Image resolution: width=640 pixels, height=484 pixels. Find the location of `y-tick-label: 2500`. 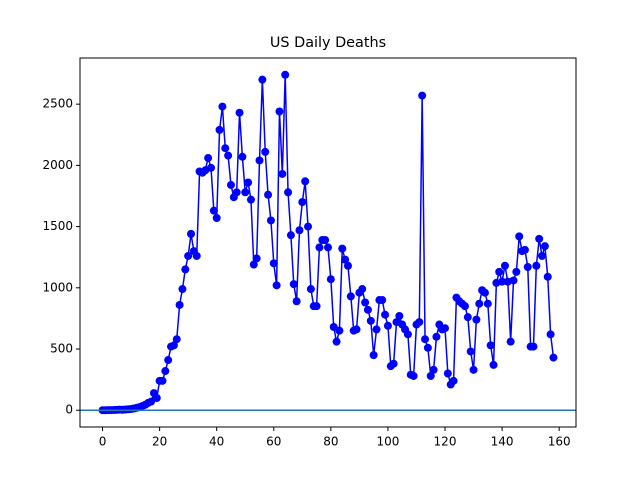

y-tick-label: 2500 is located at coordinates (57, 104).